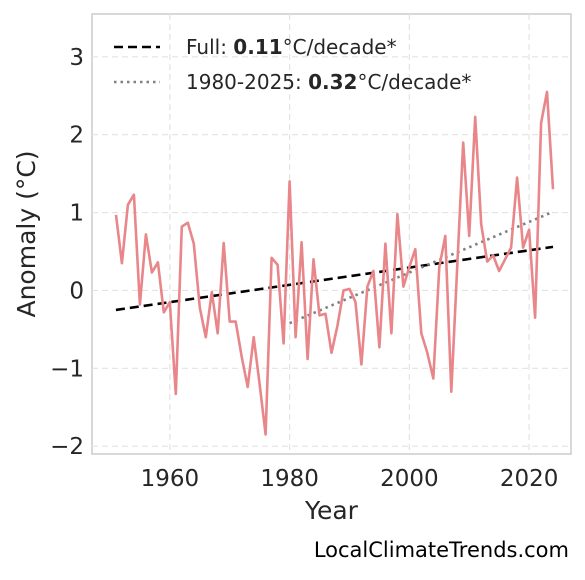 The width and height of the screenshot is (585, 580). I want to click on legend-entry-recent: 1980-2025: 0.32°C/decade*, so click(328, 82).